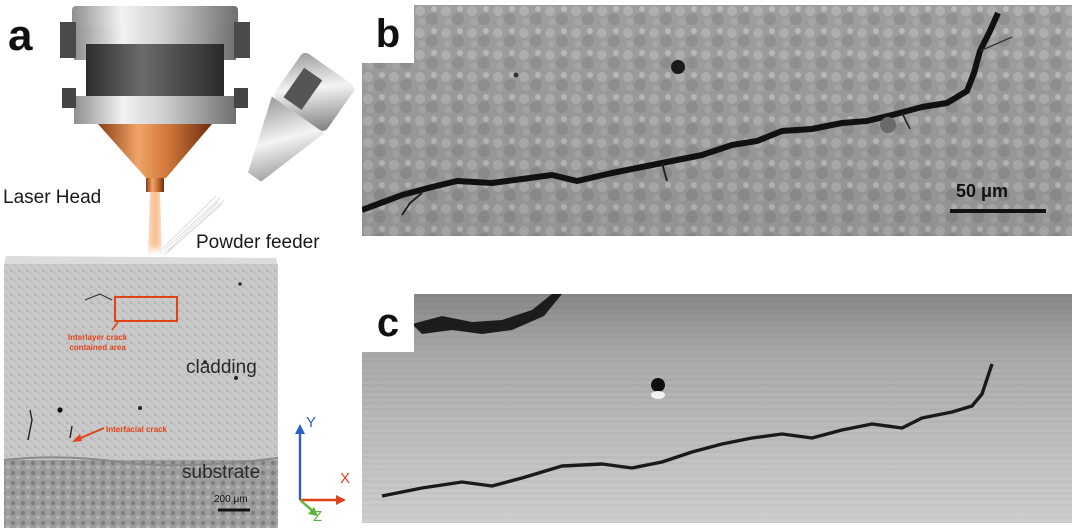  I want to click on interlayer-crack-label-line1: Interlayer crack, so click(98, 337).